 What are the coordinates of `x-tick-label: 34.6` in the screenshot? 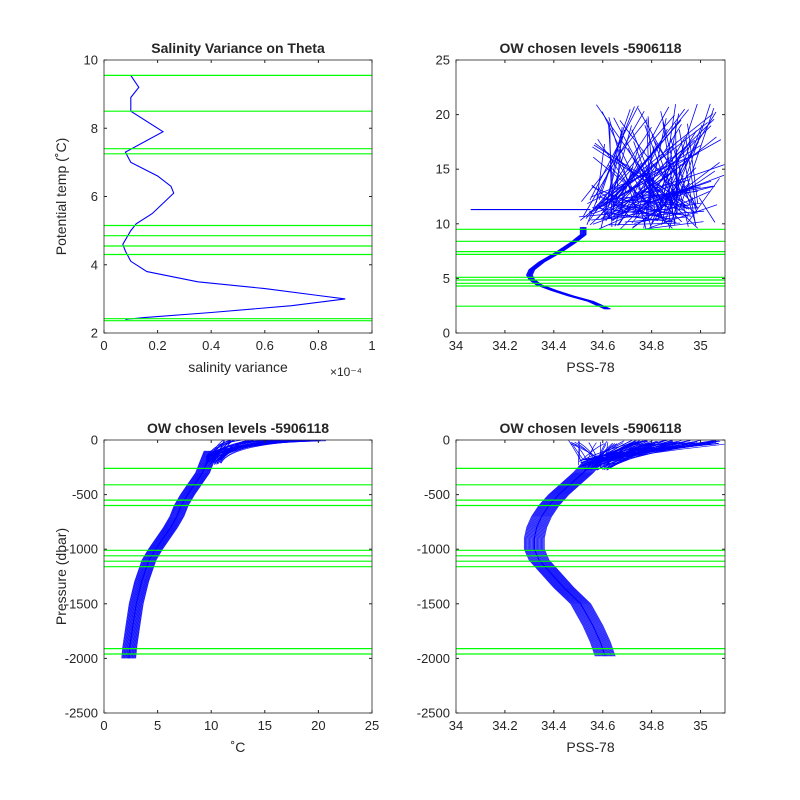 It's located at (602, 345).